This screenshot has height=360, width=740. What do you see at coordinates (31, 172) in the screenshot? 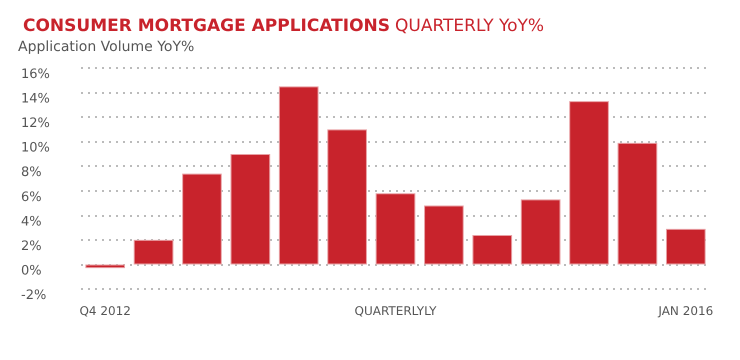
I see `y-tick-label: 8%` at bounding box center [31, 172].